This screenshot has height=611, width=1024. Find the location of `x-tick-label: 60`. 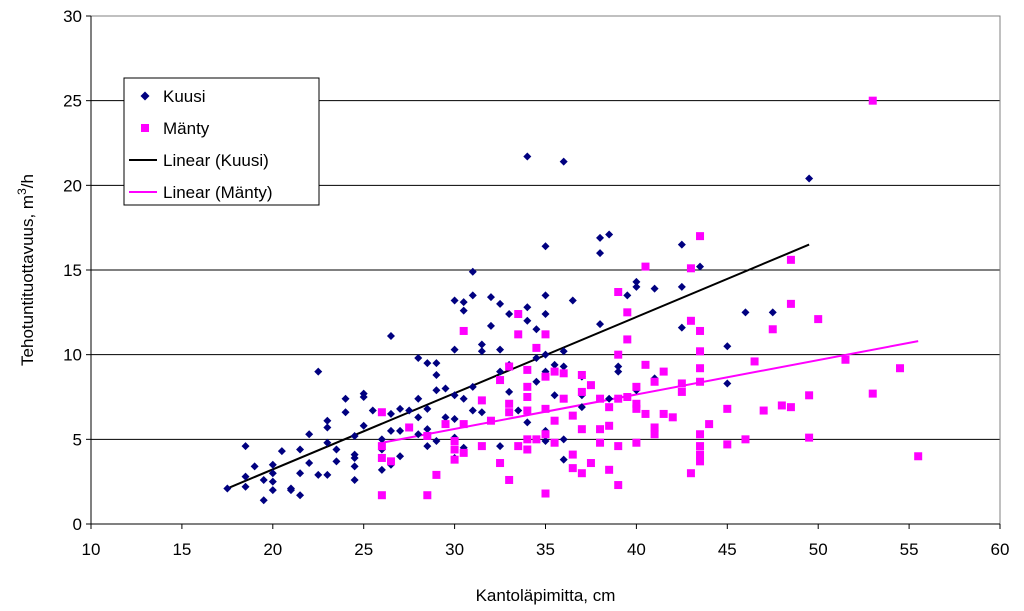

x-tick-label: 60 is located at coordinates (1000, 549).